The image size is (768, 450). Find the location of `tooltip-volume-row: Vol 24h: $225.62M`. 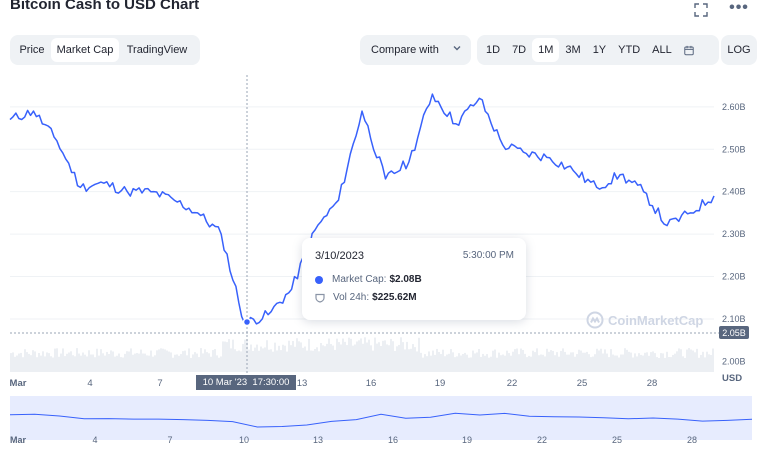

tooltip-volume-row: Vol 24h: $225.62M is located at coordinates (366, 297).